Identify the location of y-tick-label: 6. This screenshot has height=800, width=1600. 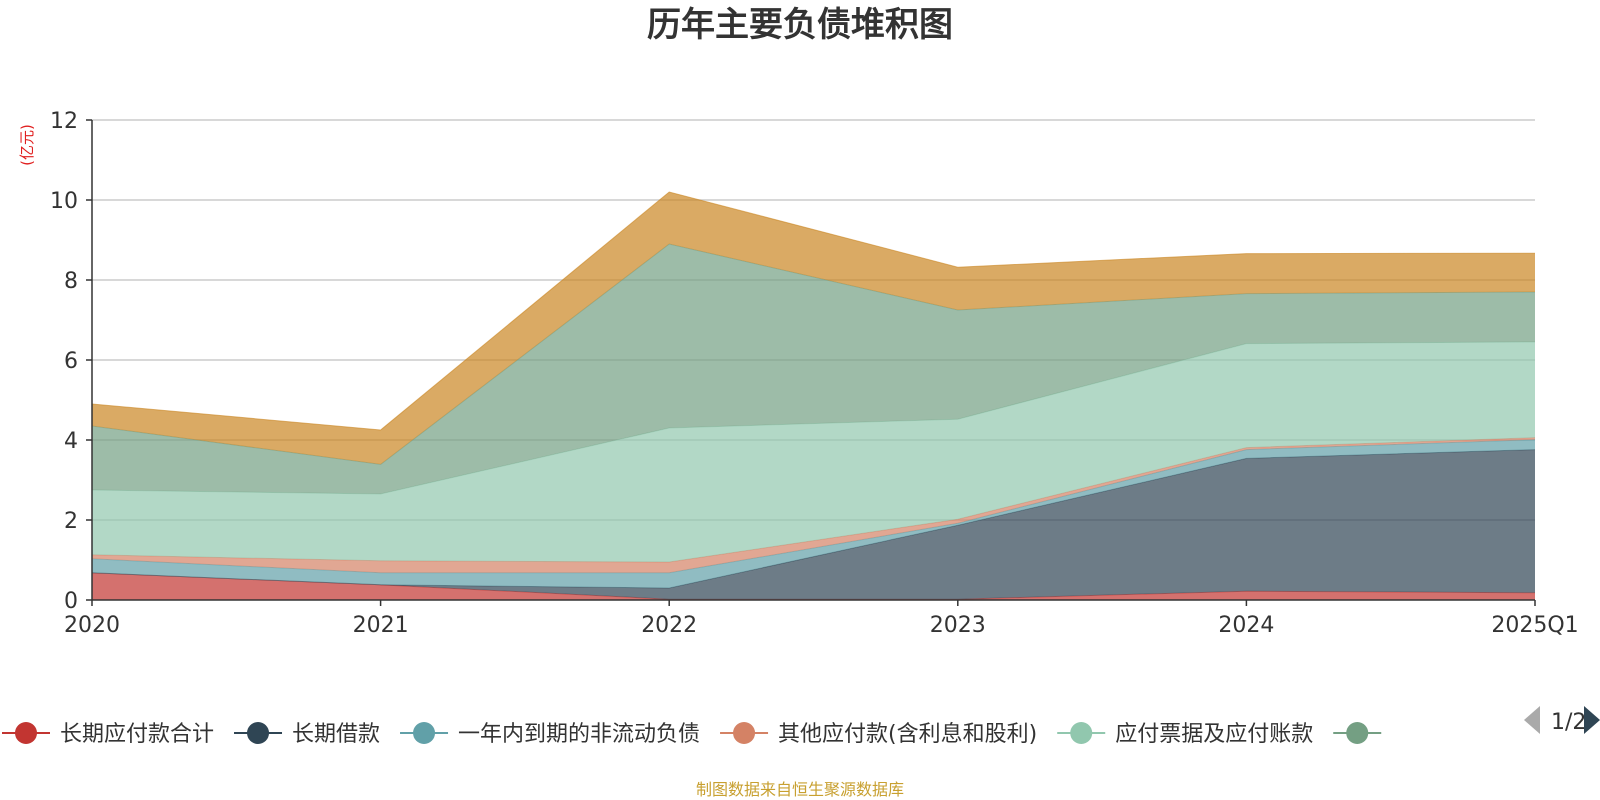
(71, 361).